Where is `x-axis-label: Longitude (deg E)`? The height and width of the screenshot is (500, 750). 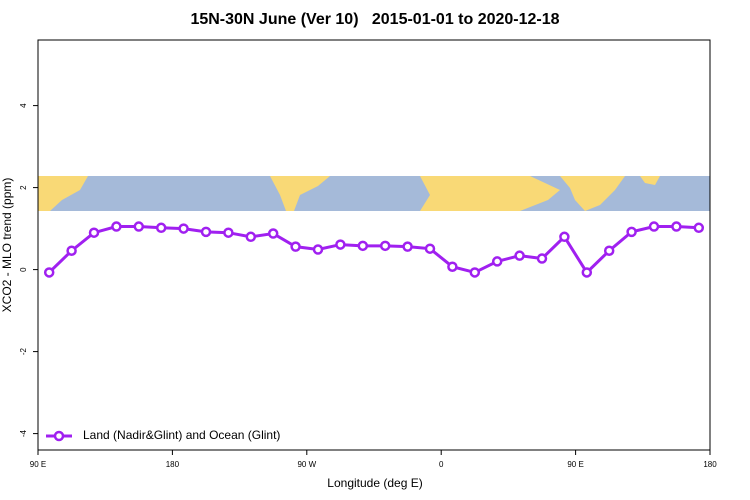 x-axis-label: Longitude (deg E) is located at coordinates (374, 483).